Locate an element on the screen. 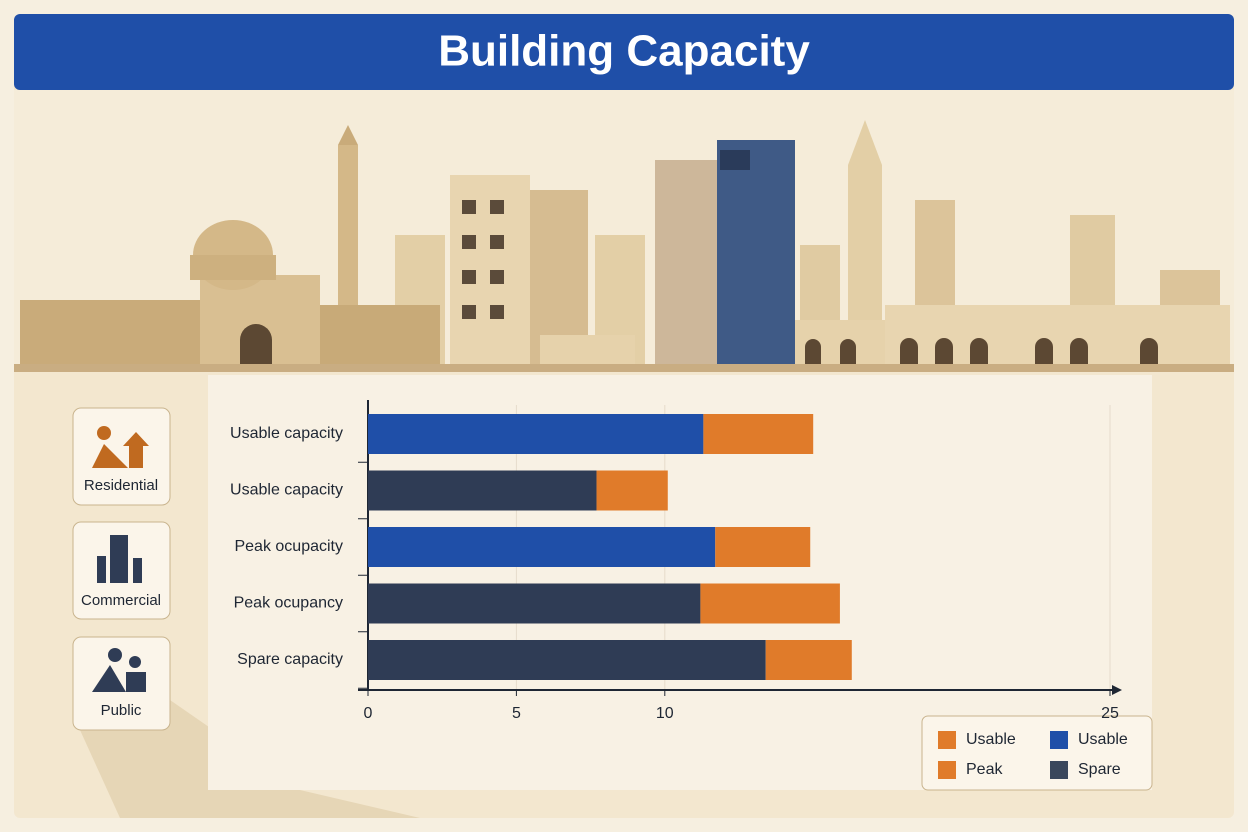 This screenshot has width=1248, height=832. title: Building Capacity is located at coordinates (624, 51).